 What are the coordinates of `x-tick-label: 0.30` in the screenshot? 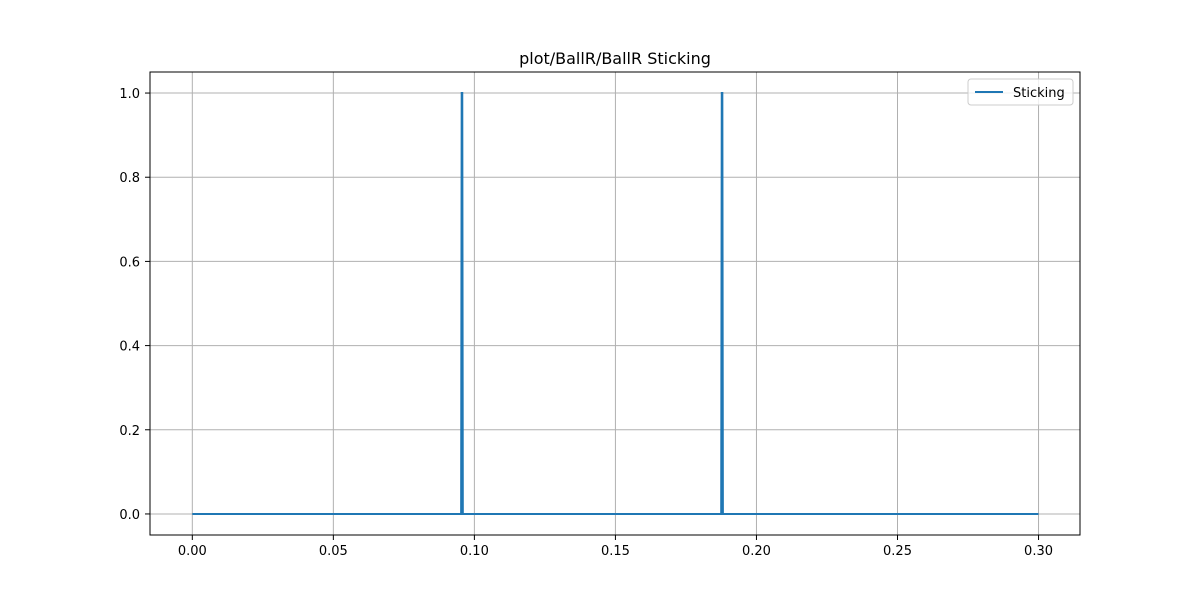 It's located at (1038, 551).